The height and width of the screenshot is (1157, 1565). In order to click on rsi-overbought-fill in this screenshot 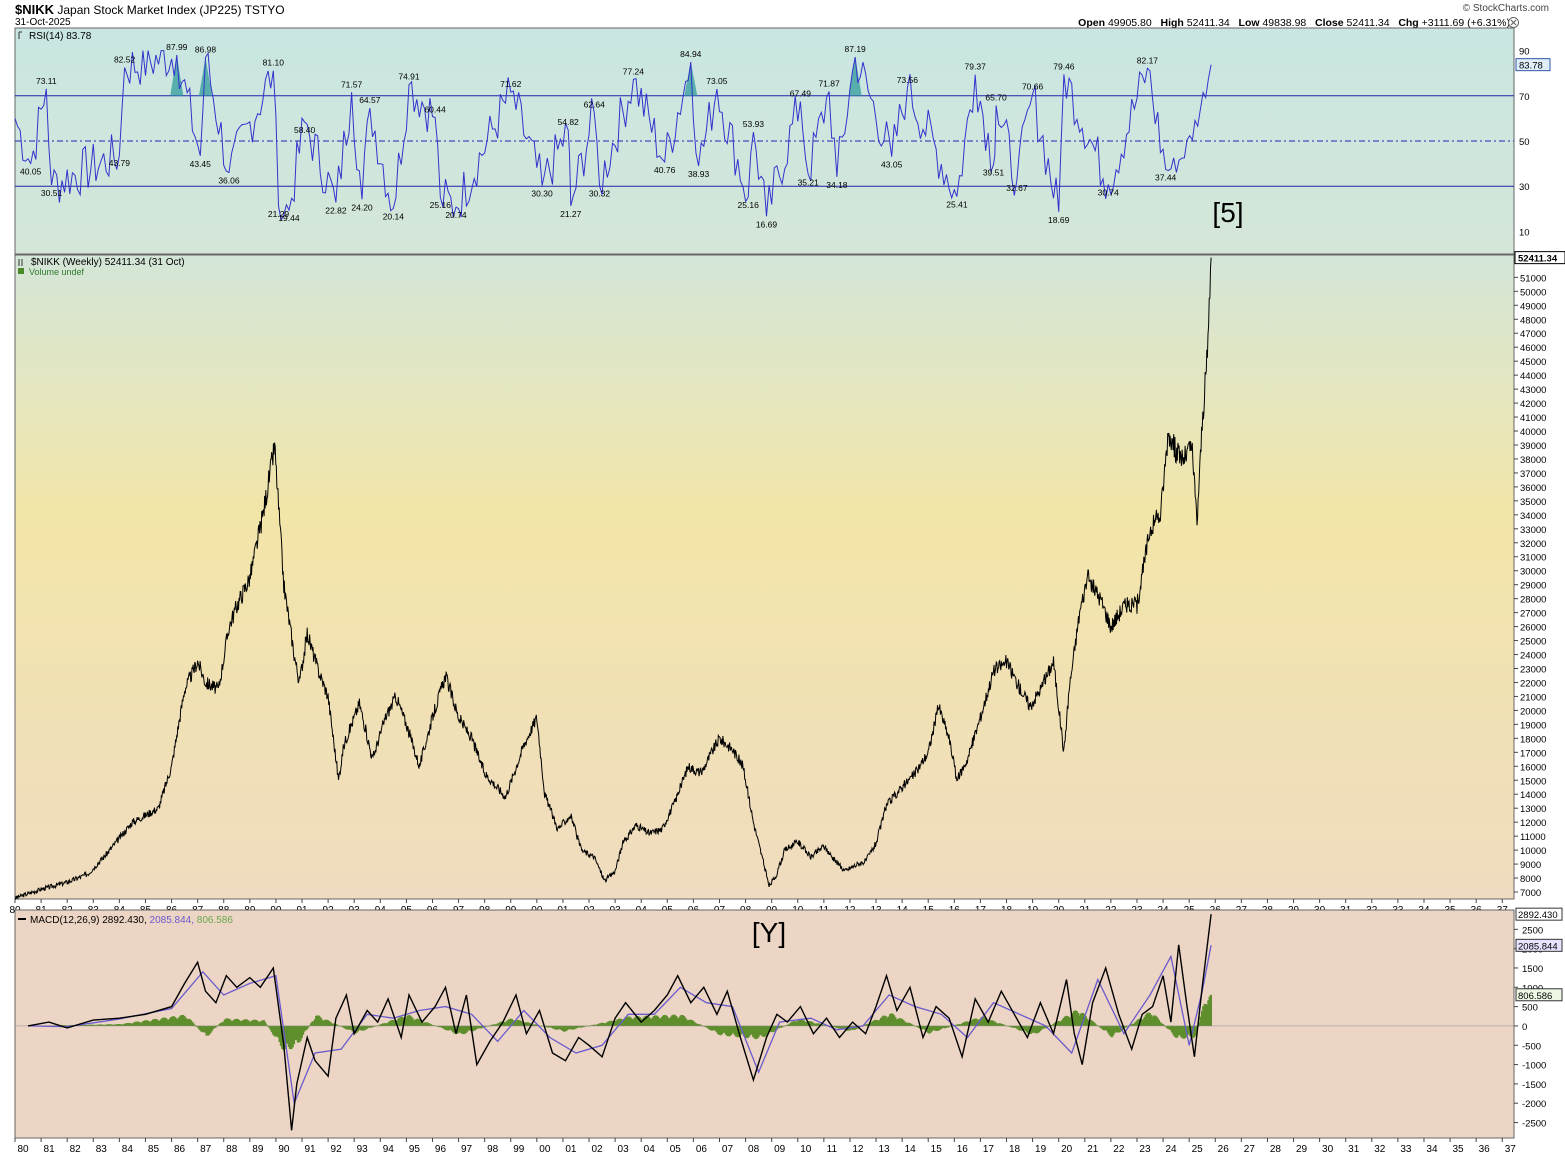, I will do `click(855, 76)`.